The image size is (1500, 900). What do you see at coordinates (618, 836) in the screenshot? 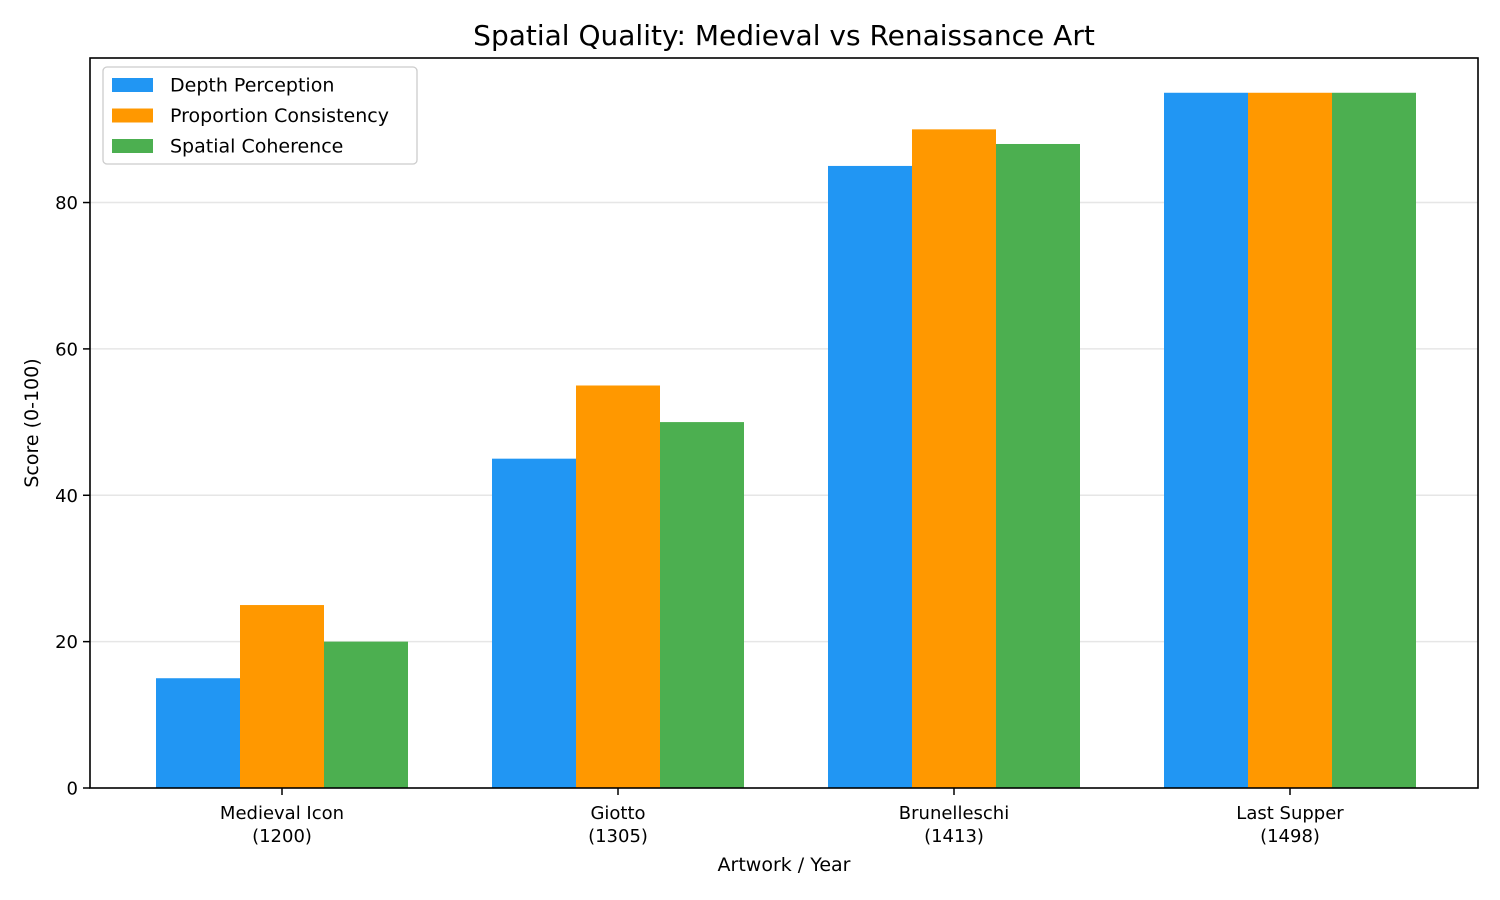
I see `x-tick-label-line: (1305)` at bounding box center [618, 836].